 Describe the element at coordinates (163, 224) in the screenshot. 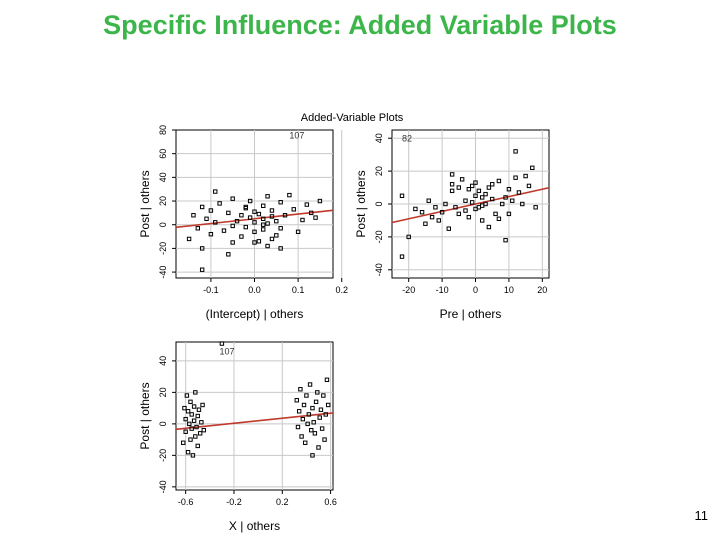

I see `y-tick-label: 0` at that location.